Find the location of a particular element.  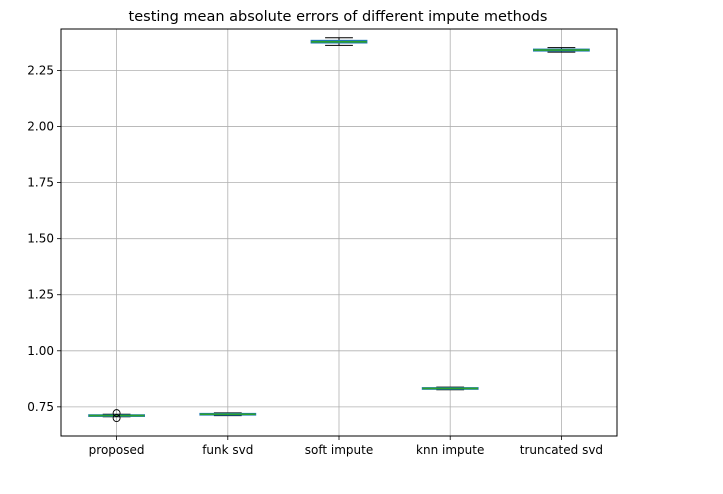

box-truncated-svd is located at coordinates (561, 50).